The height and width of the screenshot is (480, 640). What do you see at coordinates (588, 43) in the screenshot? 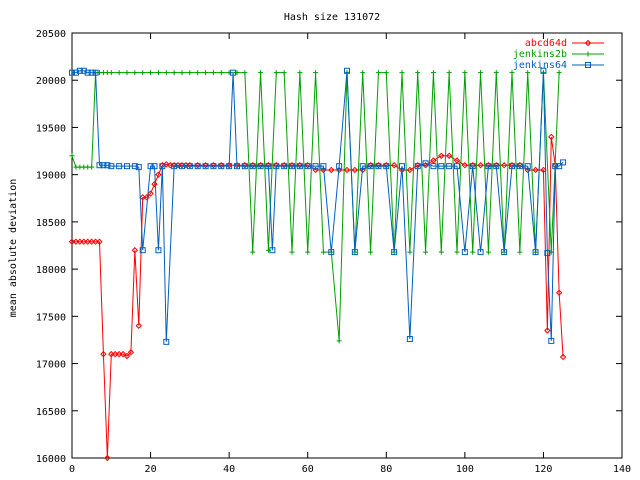
I see `legend-marker-abcd64d` at bounding box center [588, 43].